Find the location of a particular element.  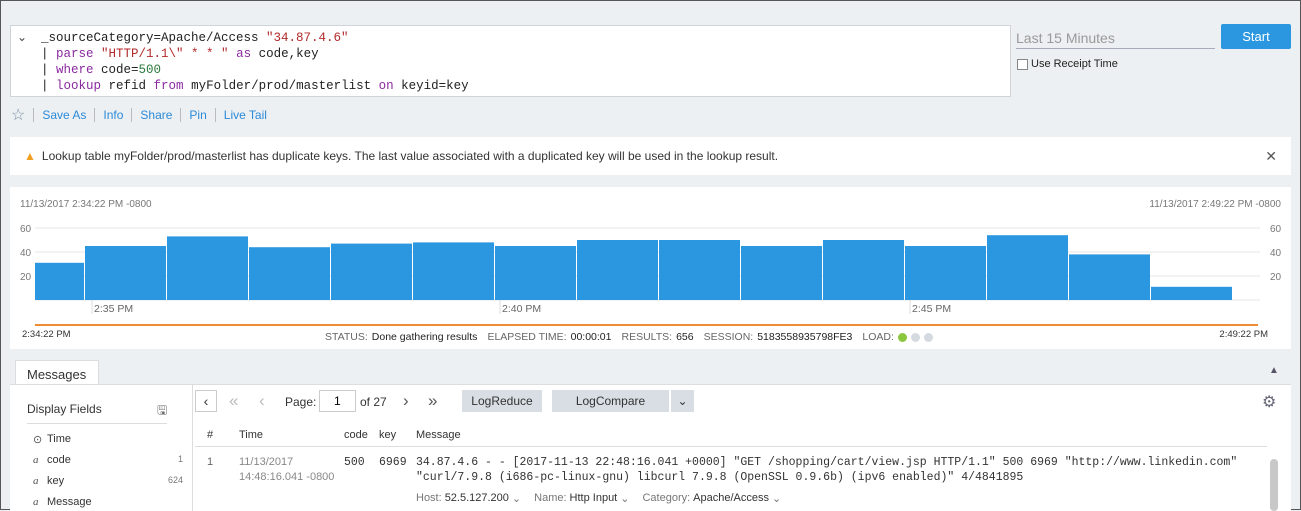

query-token: _sourceCategory=Apache/Access is located at coordinates (154, 38).